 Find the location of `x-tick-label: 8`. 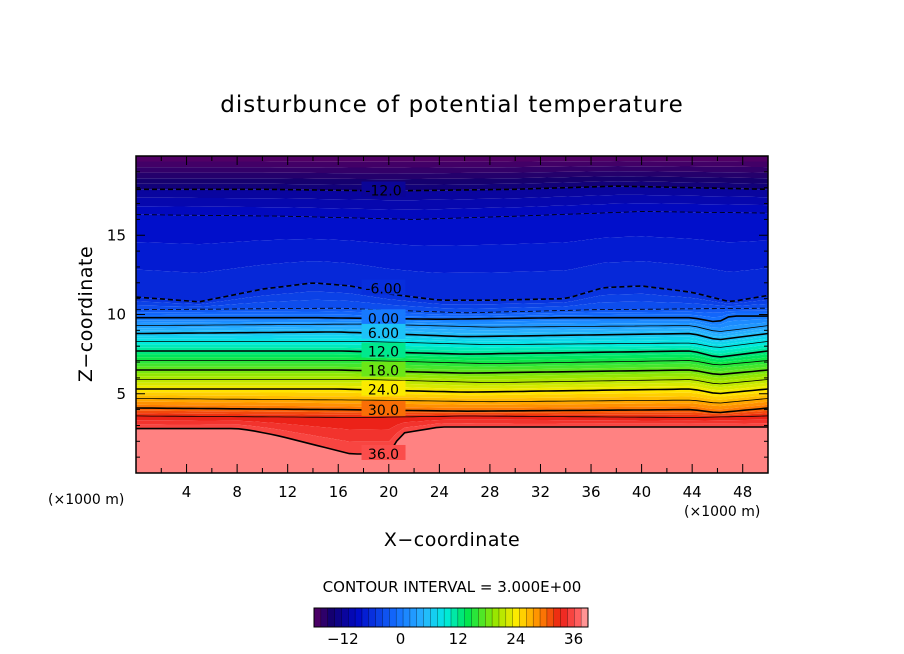

x-tick-label: 8 is located at coordinates (237, 492).